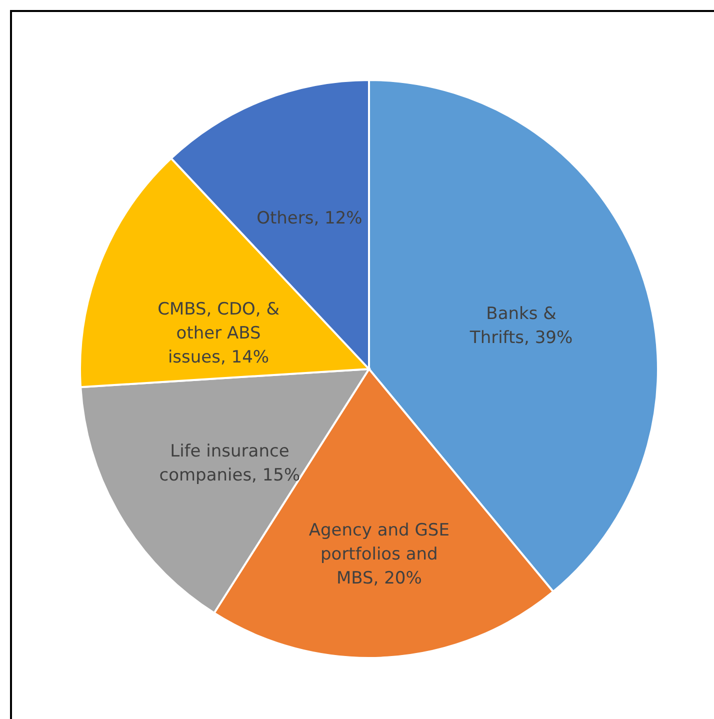  Describe the element at coordinates (219, 333) in the screenshot. I see `slice-label: CMBS, CDO, & other ABS issues, 14%` at that location.